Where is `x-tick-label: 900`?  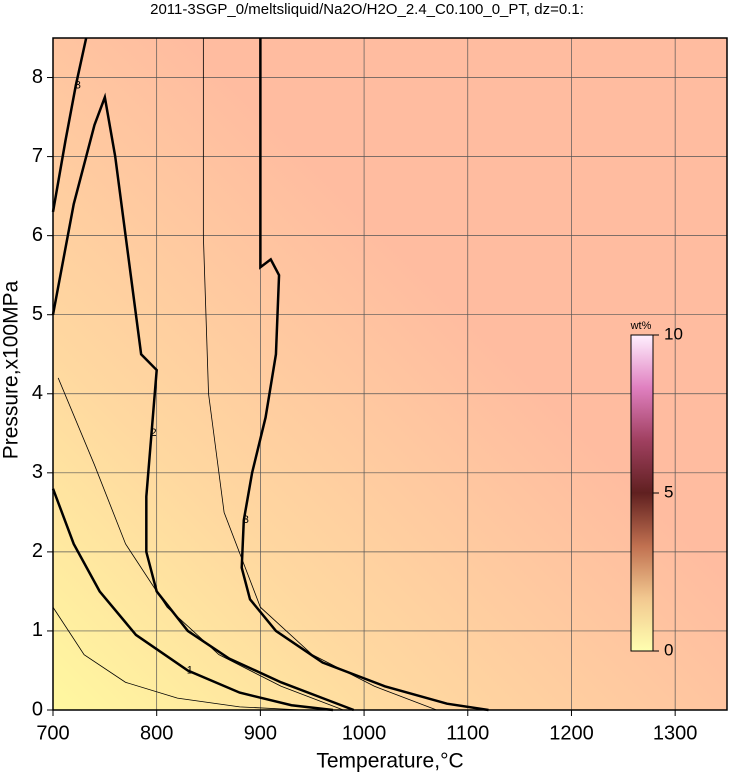
x-tick-label: 900 is located at coordinates (260, 733).